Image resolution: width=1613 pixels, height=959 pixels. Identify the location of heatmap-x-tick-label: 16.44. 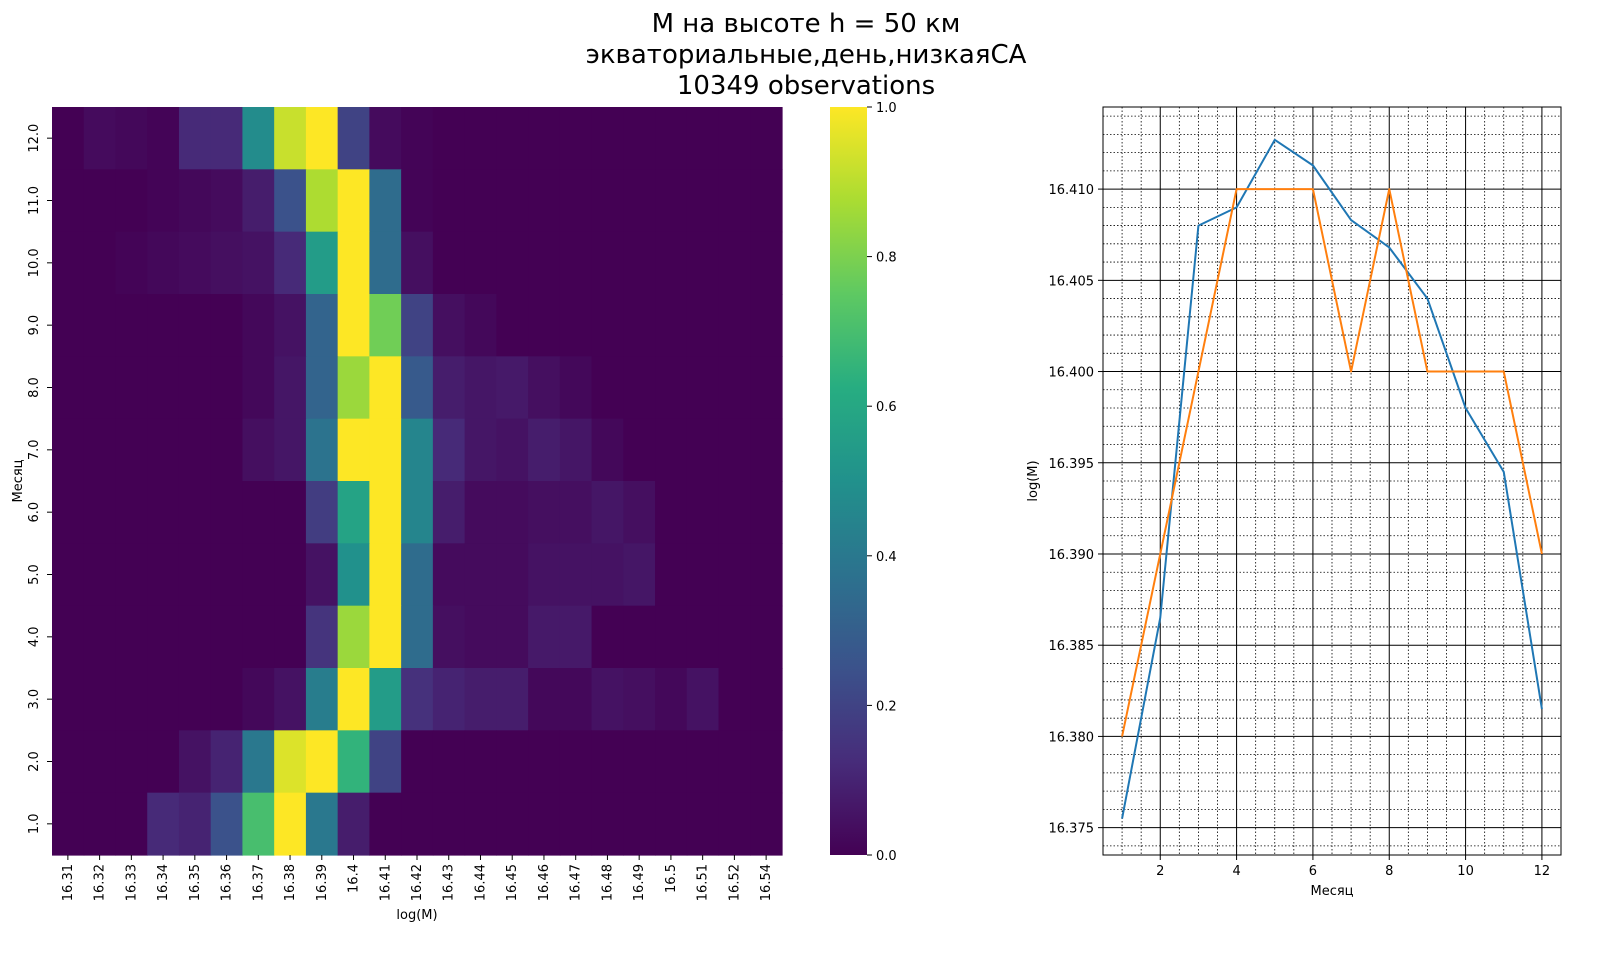
(480, 882).